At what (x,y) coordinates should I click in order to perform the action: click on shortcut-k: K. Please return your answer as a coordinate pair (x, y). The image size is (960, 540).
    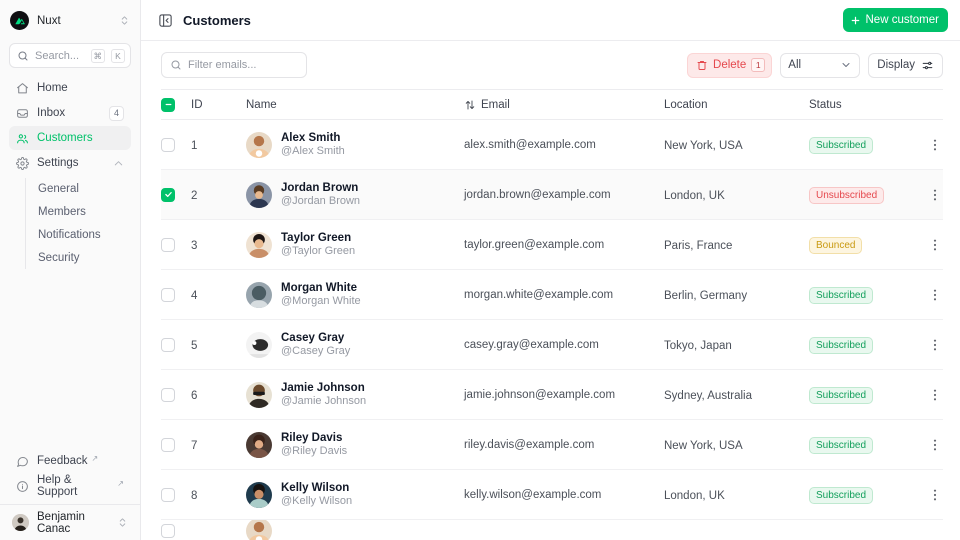
    Looking at the image, I should click on (118, 55).